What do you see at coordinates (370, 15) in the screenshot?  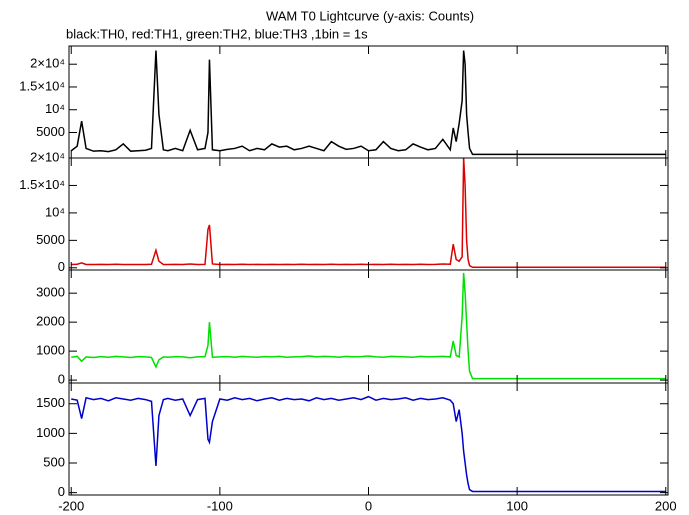 I see `chart-title: WAM T0 Lightcurve (y-axis: Counts)` at bounding box center [370, 15].